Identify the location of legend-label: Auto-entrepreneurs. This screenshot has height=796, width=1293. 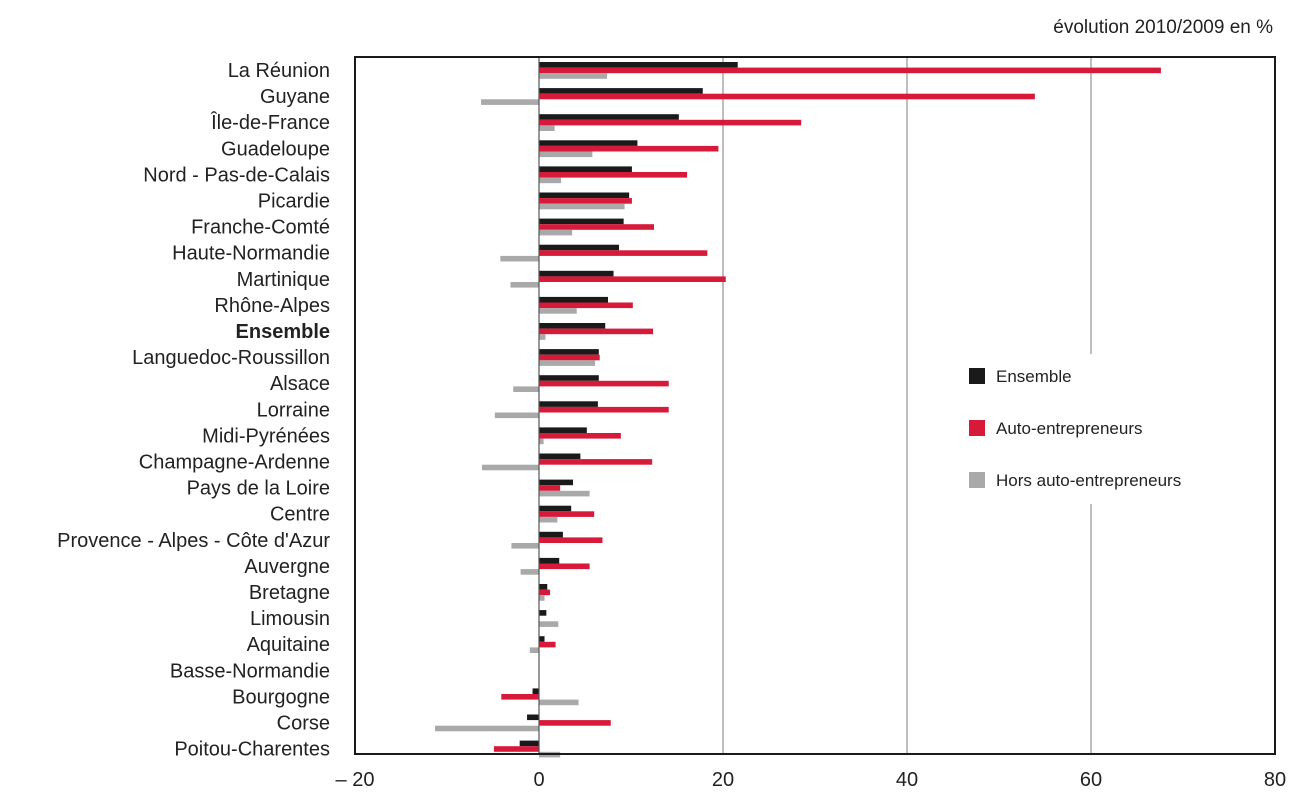
(1069, 428).